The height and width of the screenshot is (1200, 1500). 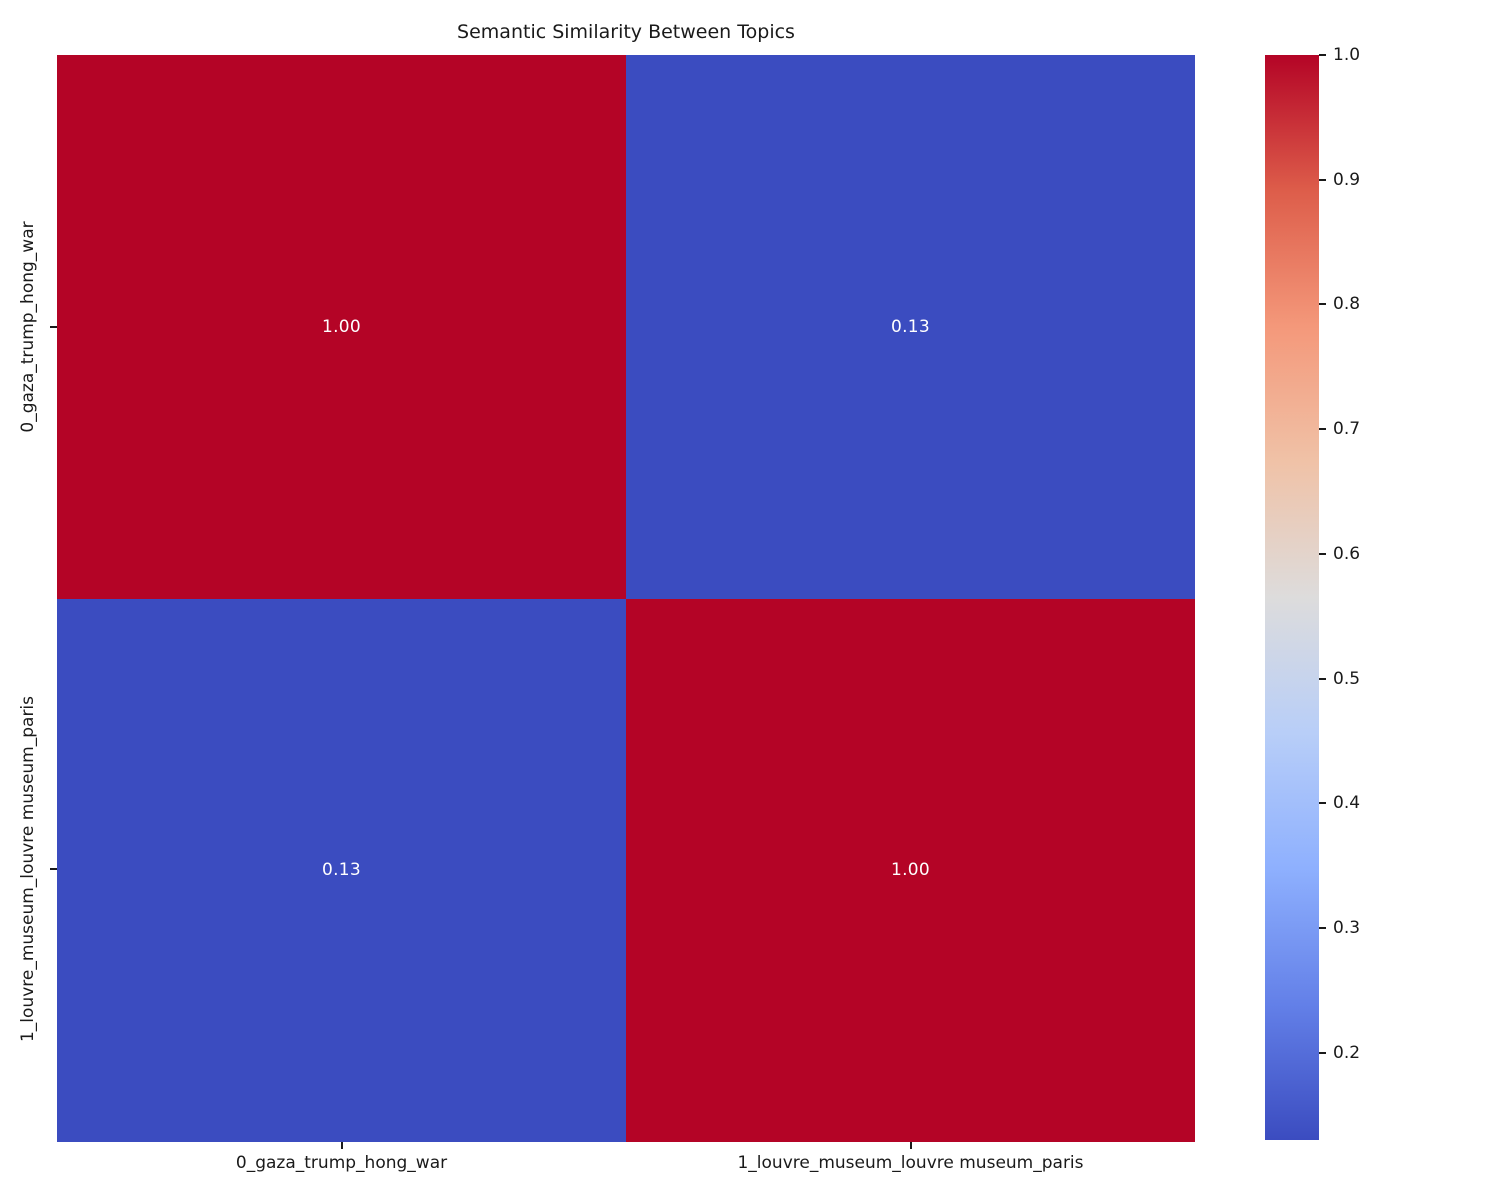 What do you see at coordinates (910, 1163) in the screenshot?
I see `x-axis-label-1: 1_louvre_museum_louvre museum_paris` at bounding box center [910, 1163].